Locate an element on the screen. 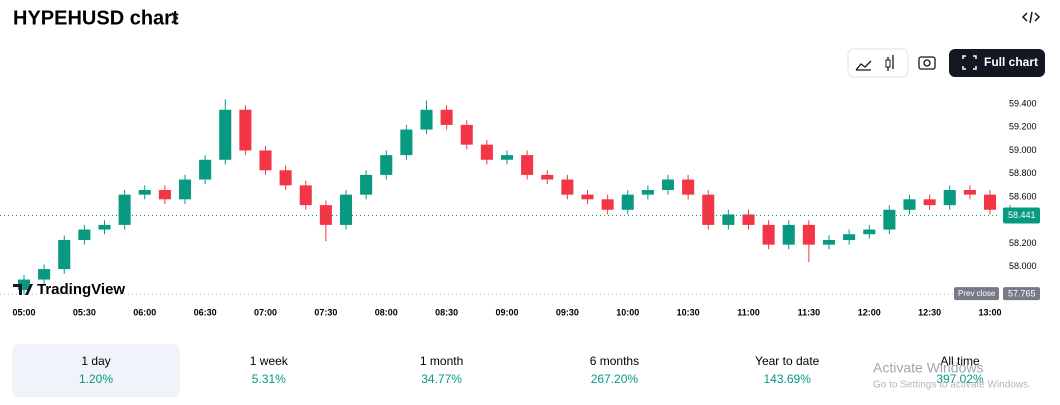 This screenshot has height=405, width=1060. period-change: 267.20% is located at coordinates (615, 379).